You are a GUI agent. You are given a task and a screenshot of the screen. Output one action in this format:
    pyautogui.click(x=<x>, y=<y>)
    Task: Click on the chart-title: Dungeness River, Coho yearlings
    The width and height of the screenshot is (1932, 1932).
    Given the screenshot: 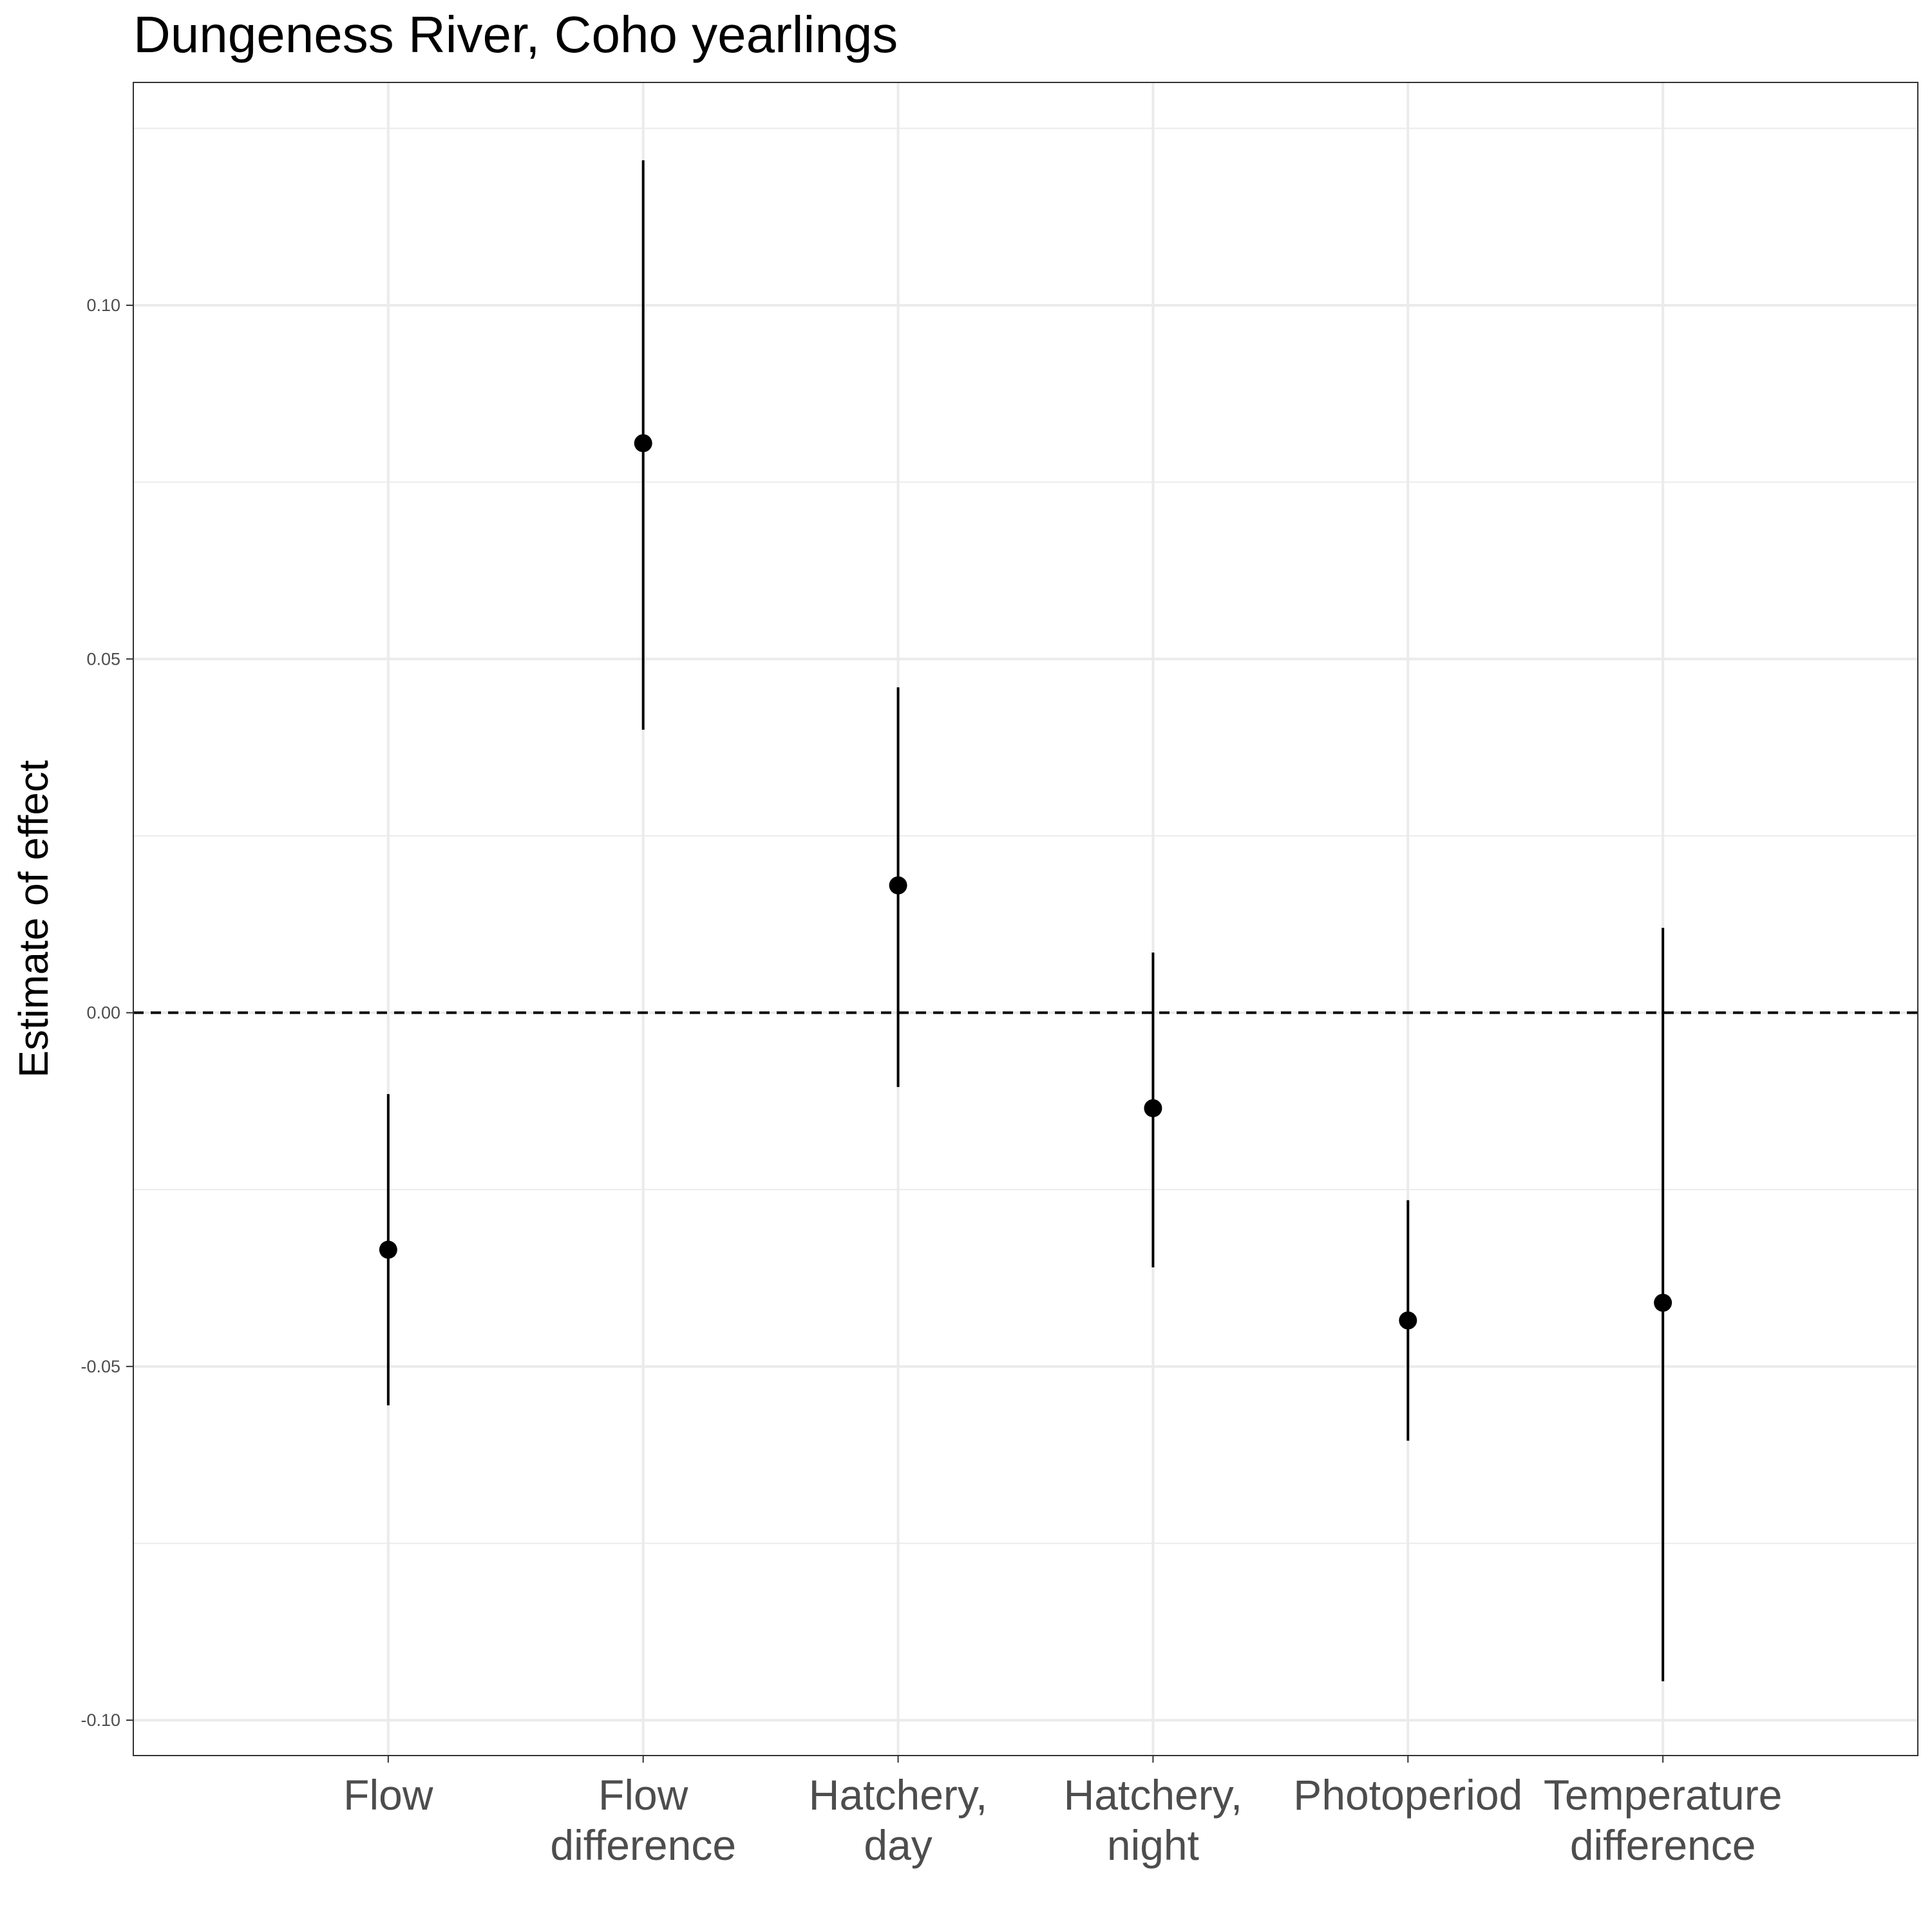 What is the action you would take?
    pyautogui.click(x=515, y=34)
    